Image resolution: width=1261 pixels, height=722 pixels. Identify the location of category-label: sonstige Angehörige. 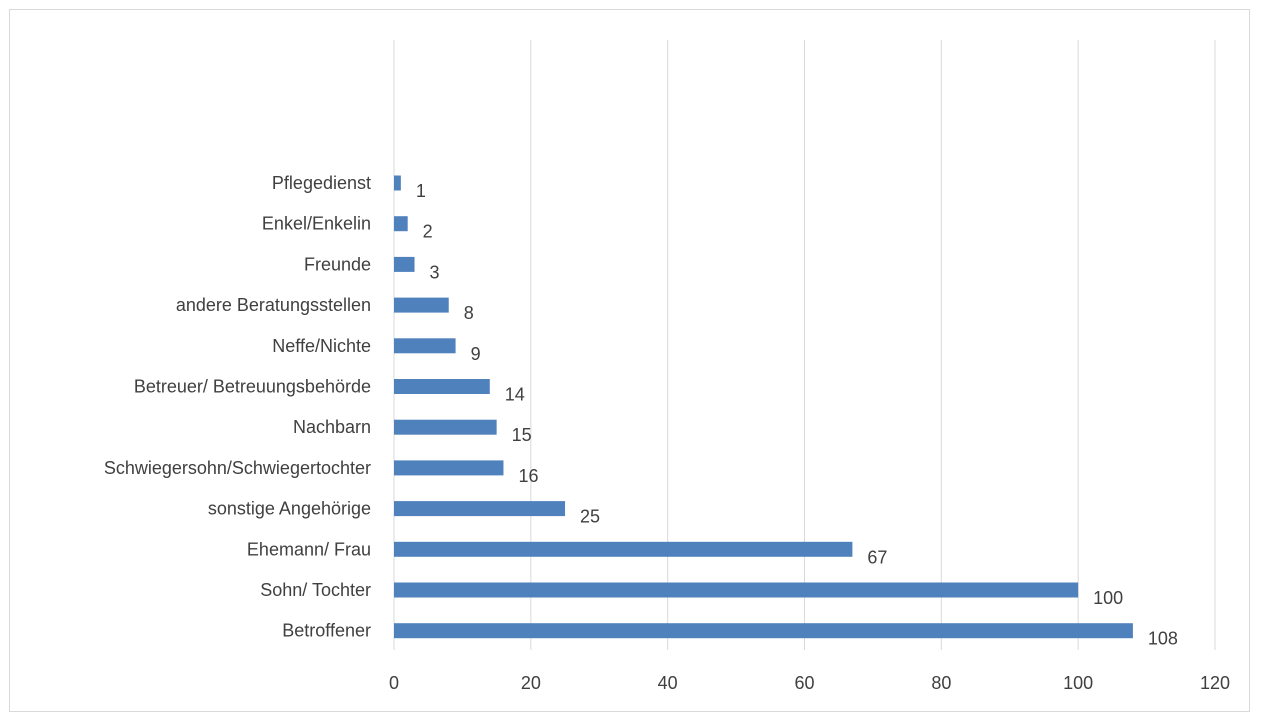
(289, 509).